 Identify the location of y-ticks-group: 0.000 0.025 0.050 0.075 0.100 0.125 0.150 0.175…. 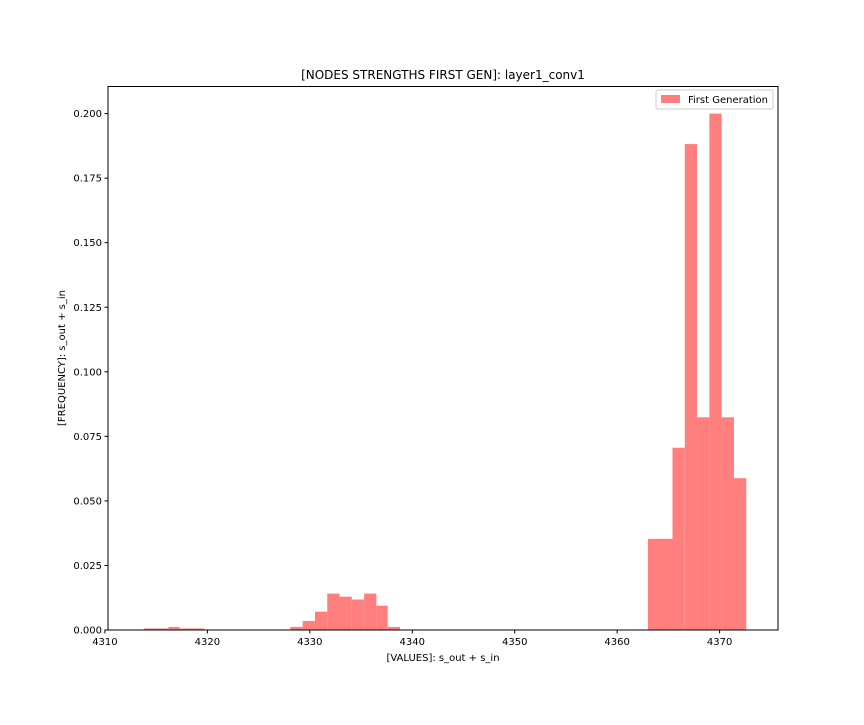
(90, 373).